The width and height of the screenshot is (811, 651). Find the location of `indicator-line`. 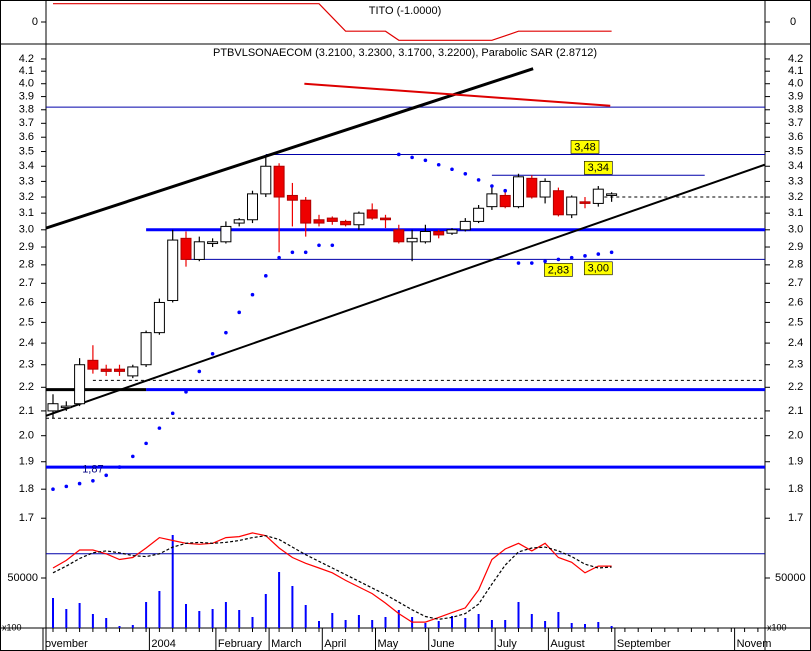

indicator-line is located at coordinates (332, 577).